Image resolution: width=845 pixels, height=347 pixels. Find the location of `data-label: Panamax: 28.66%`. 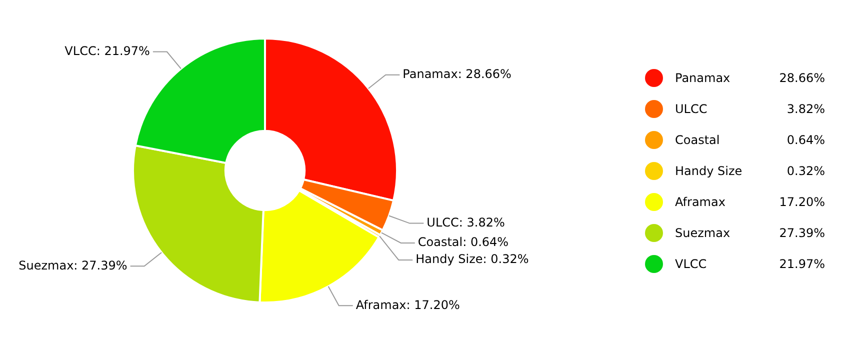

data-label: Panamax: 28.66% is located at coordinates (457, 73).